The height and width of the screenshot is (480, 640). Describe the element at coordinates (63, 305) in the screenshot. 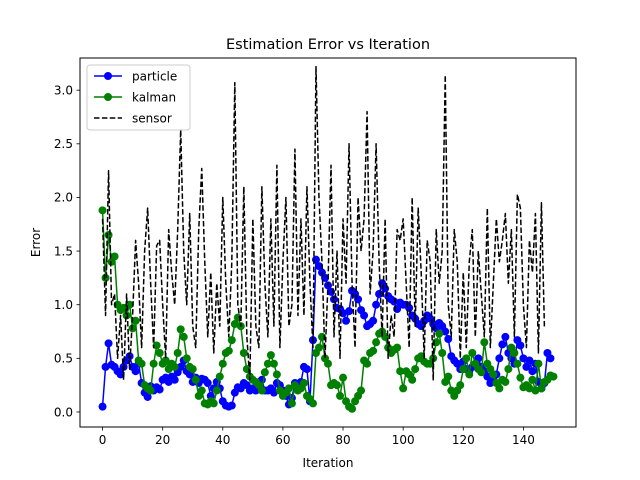

I see `y-tick-label: 1.0` at that location.